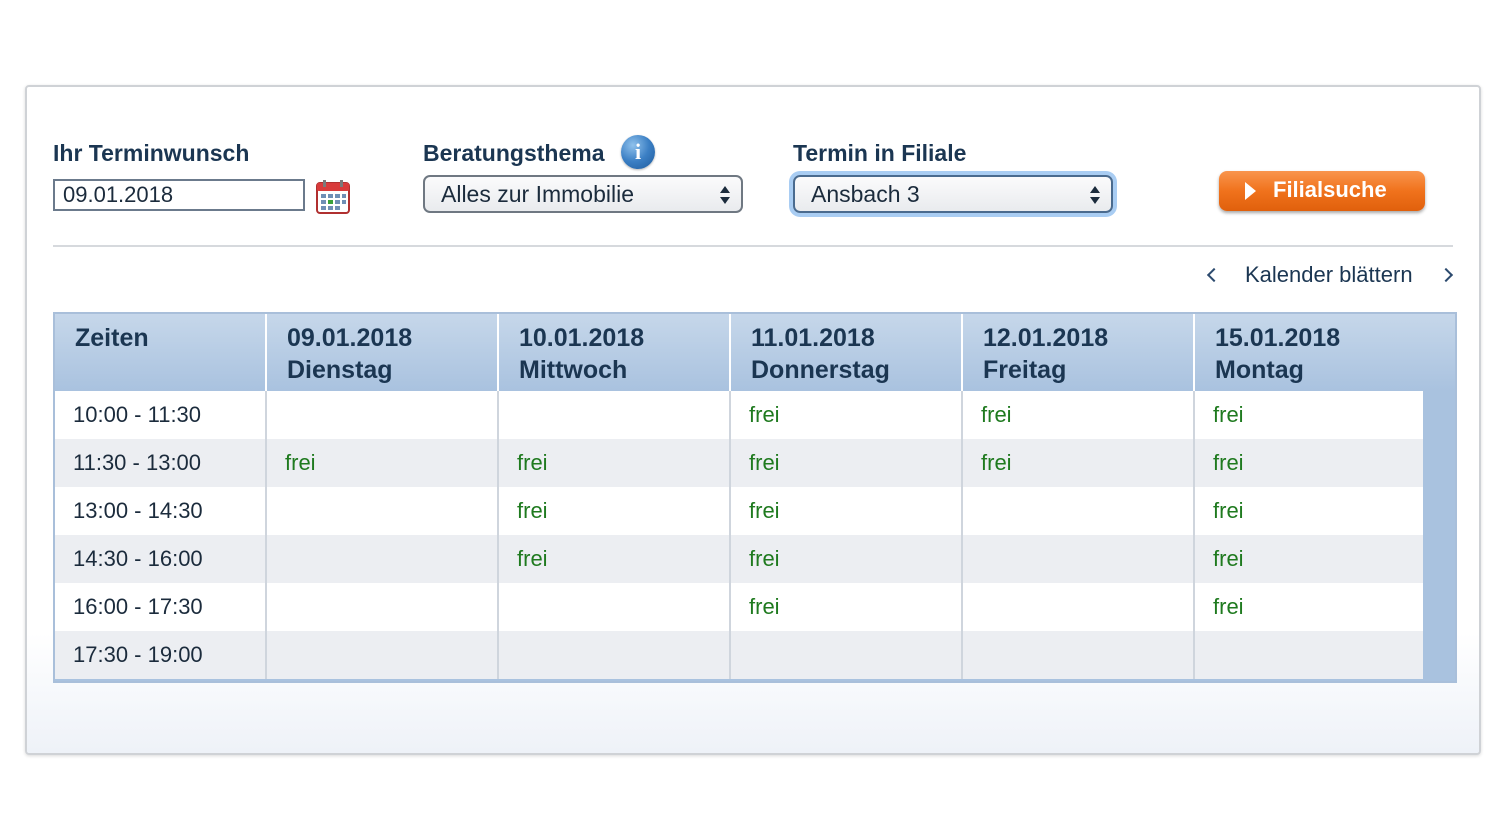 Image resolution: width=1506 pixels, height=818 pixels. I want to click on day-header-date: 09.01.2018, so click(350, 338).